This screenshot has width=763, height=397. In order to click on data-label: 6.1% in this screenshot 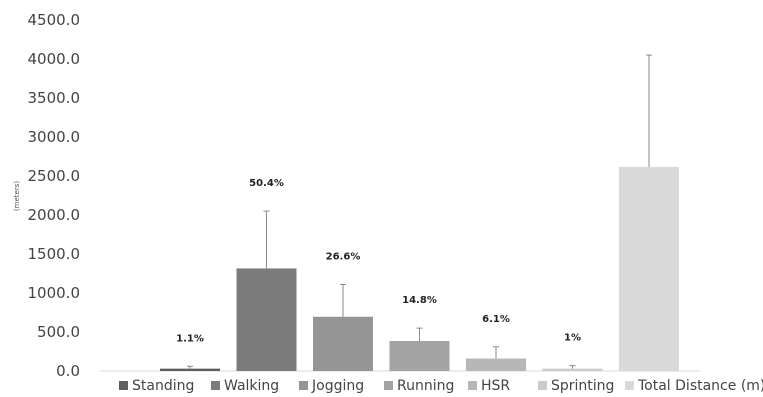, I will do `click(496, 319)`.